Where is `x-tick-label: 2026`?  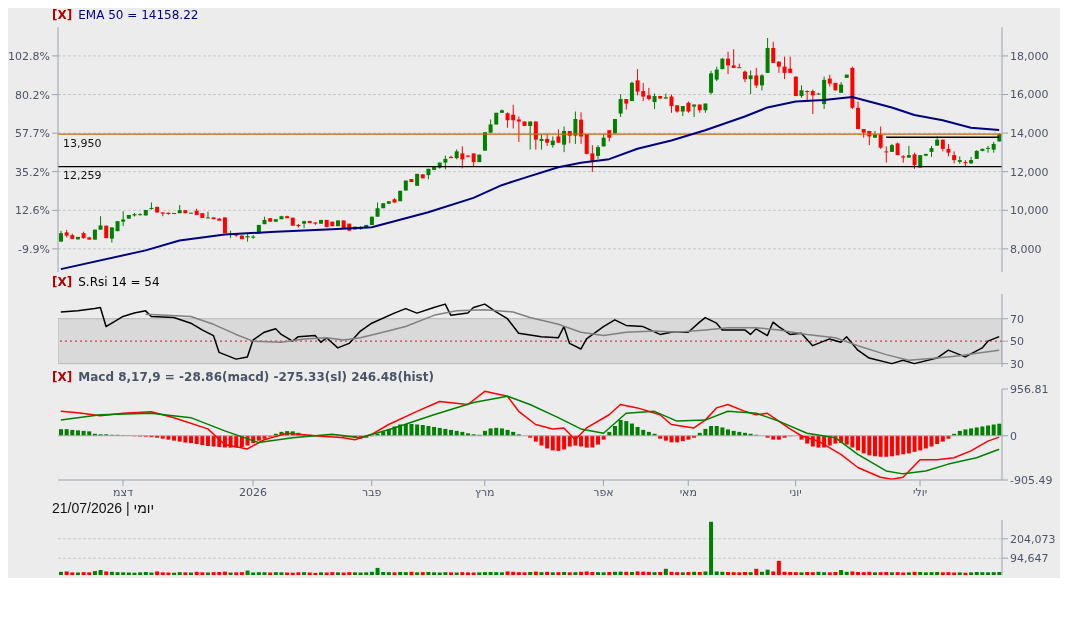 x-tick-label: 2026 is located at coordinates (253, 492).